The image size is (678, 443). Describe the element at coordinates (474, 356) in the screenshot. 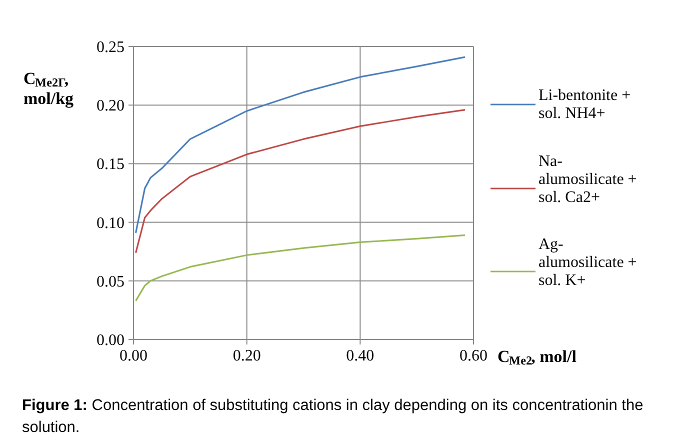

I see `x-tick-label: 0.60` at that location.